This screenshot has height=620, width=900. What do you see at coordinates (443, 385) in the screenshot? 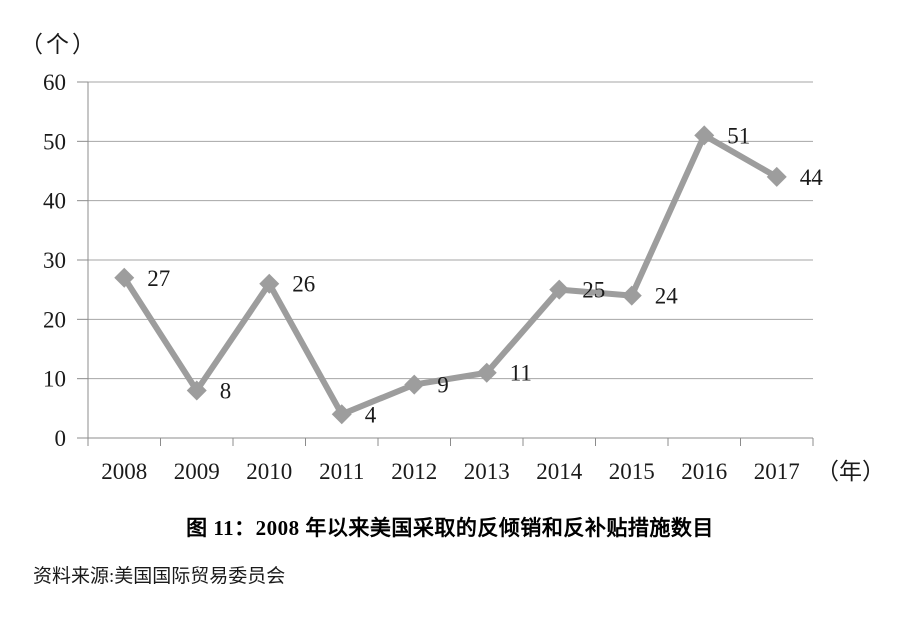
I see `data-label: 9` at bounding box center [443, 385].